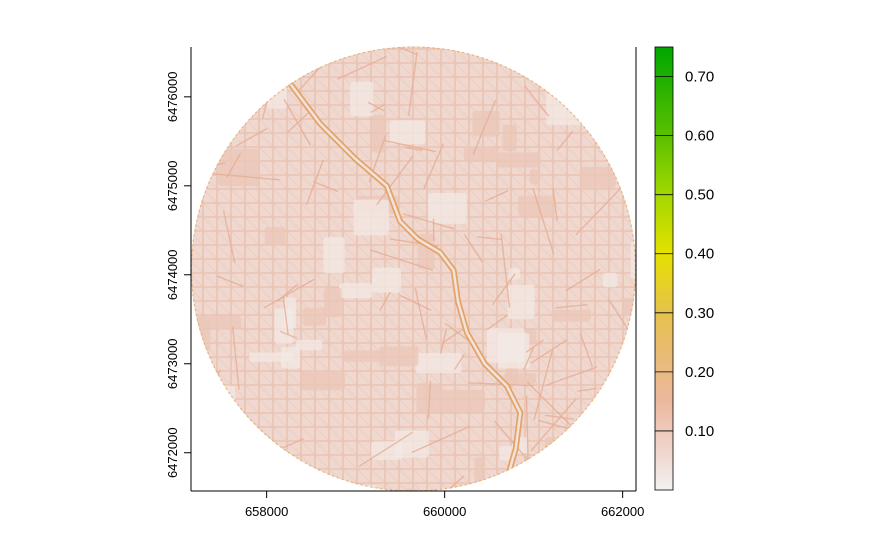 The image size is (875, 540). I want to click on y-tick-label: 6472000, so click(172, 452).